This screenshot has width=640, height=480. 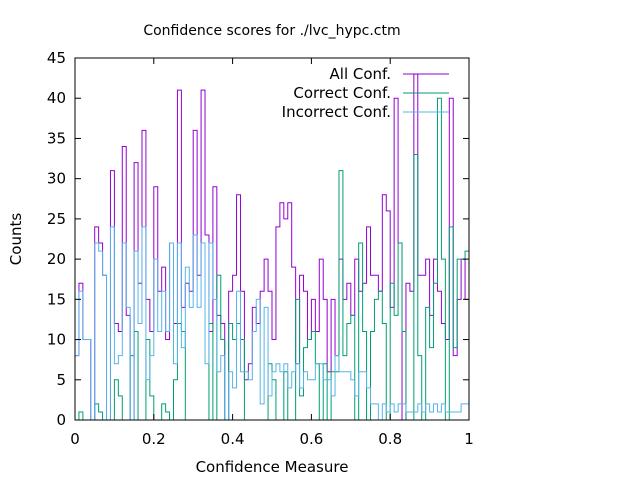 What do you see at coordinates (56, 340) in the screenshot?
I see `y-tick-label: 10` at bounding box center [56, 340].